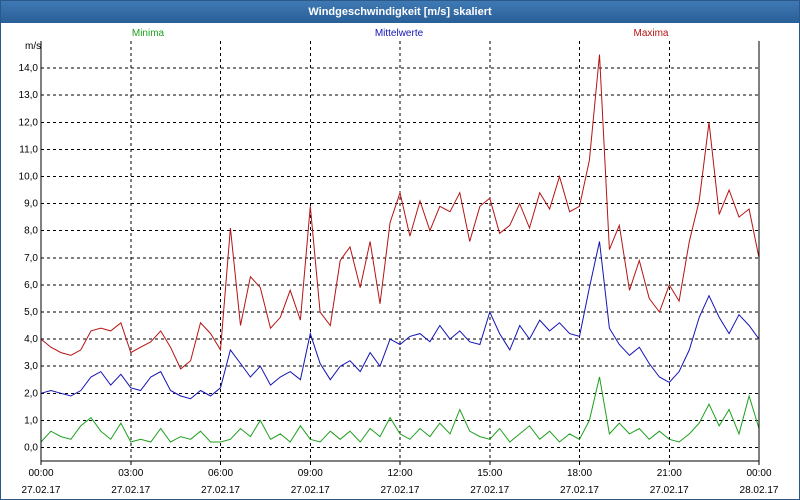 Image resolution: width=800 pixels, height=500 pixels. What do you see at coordinates (31, 285) in the screenshot?
I see `y-tick-label: 6,0` at bounding box center [31, 285].